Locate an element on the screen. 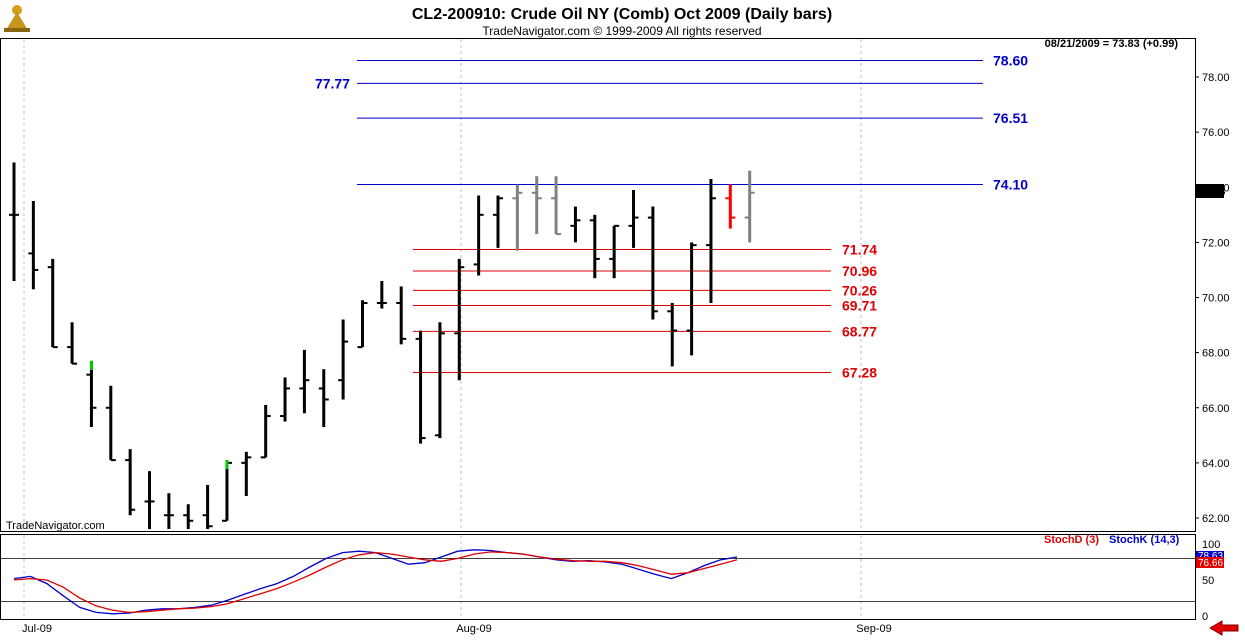  stochd-last-box is located at coordinates (1210, 562).